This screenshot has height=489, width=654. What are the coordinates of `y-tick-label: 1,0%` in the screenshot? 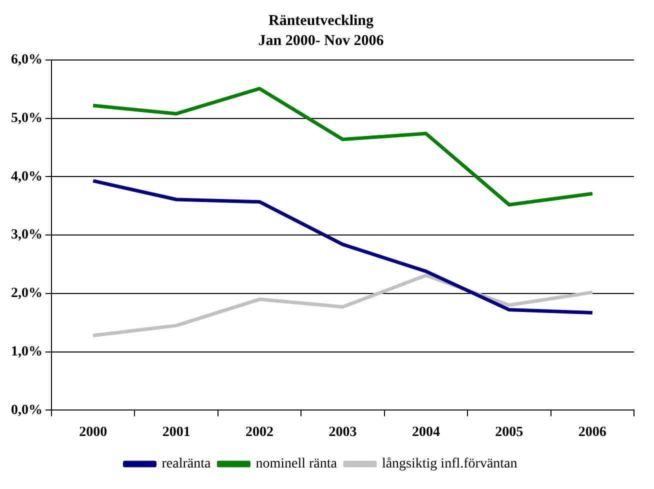 It's located at (26, 352).